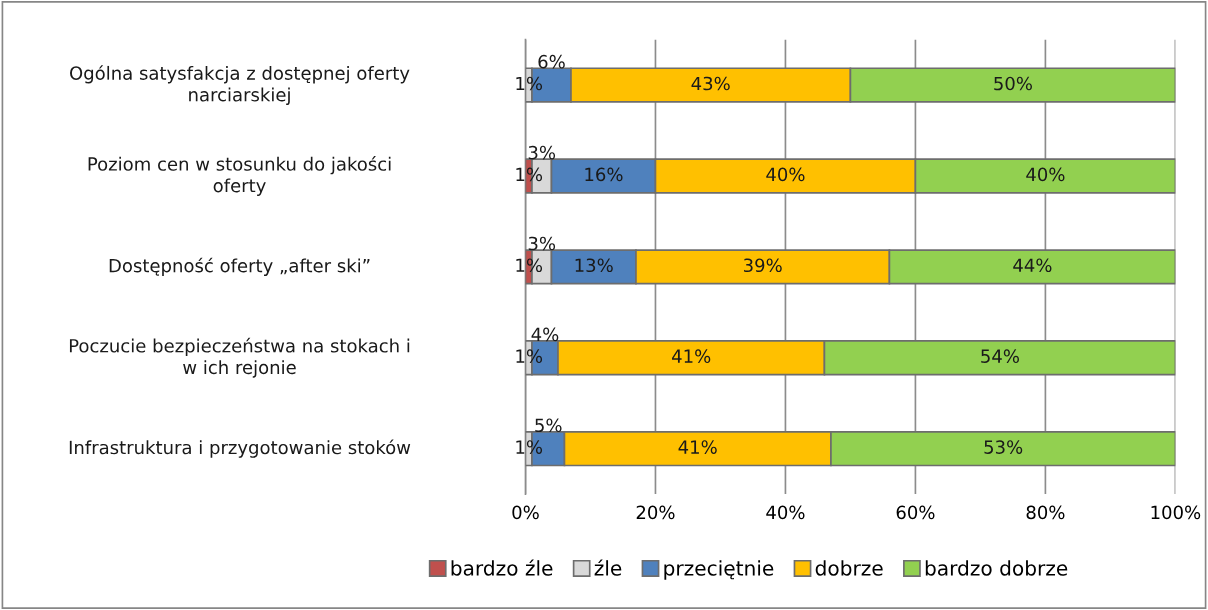 The height and width of the screenshot is (610, 1208). I want to click on x-tick-label: 20%, so click(655, 512).